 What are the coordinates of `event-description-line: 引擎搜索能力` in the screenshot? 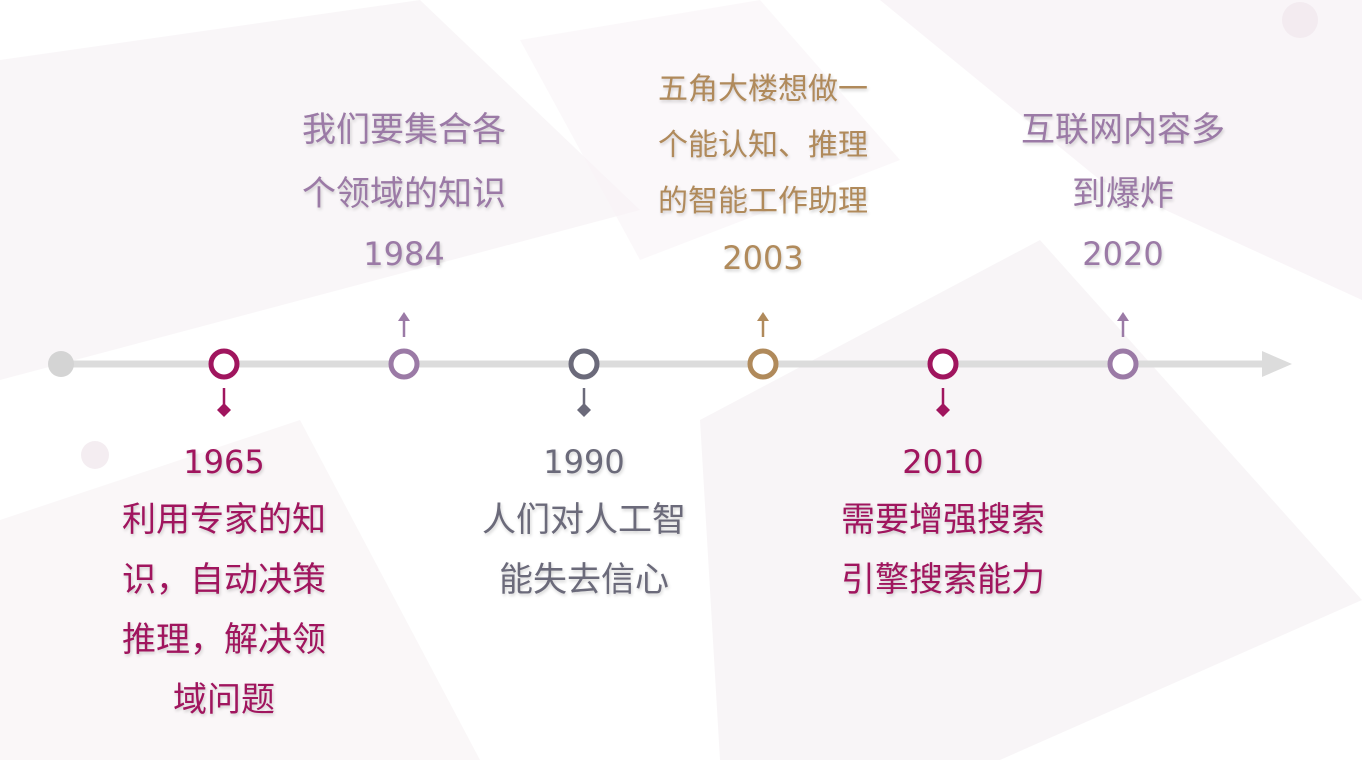 It's located at (943, 580).